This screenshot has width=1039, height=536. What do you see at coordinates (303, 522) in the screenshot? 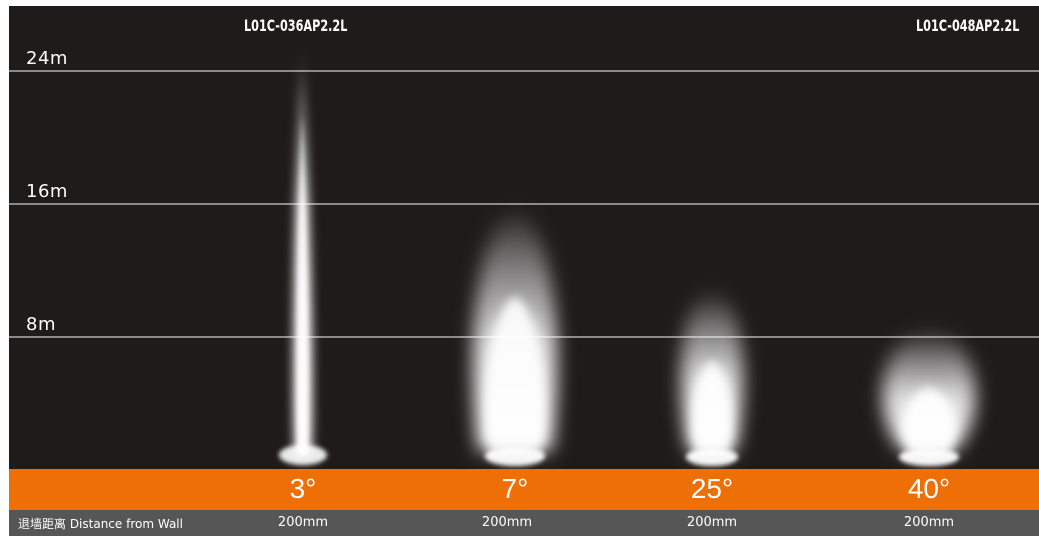
I see `distance-value-3: 200mm` at bounding box center [303, 522].